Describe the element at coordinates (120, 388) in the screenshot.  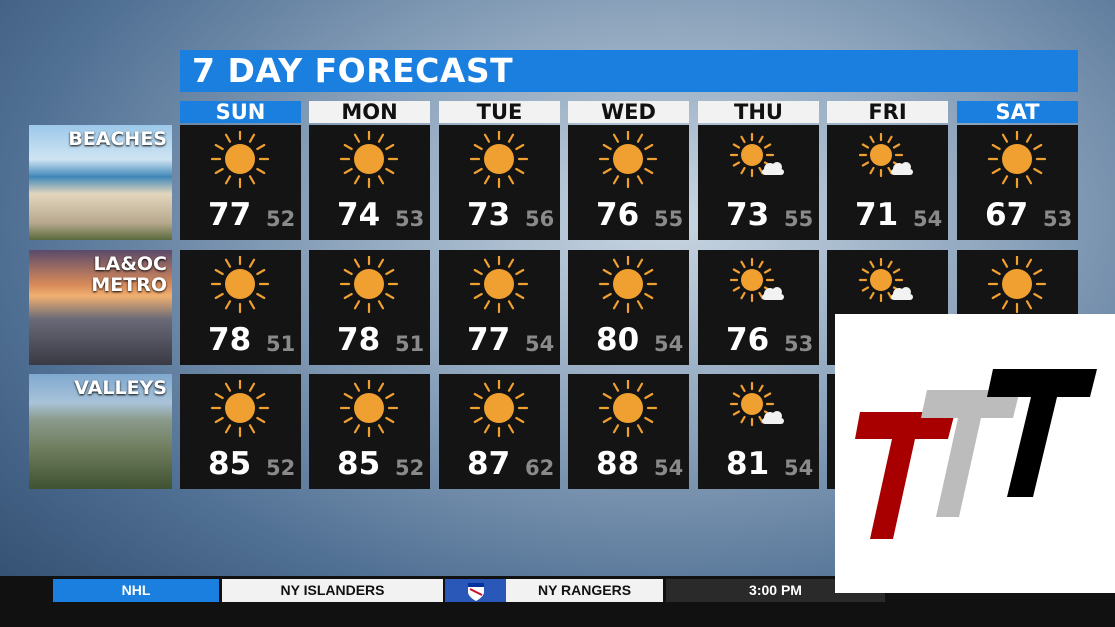
I see `region-label: VALLEYS` at that location.